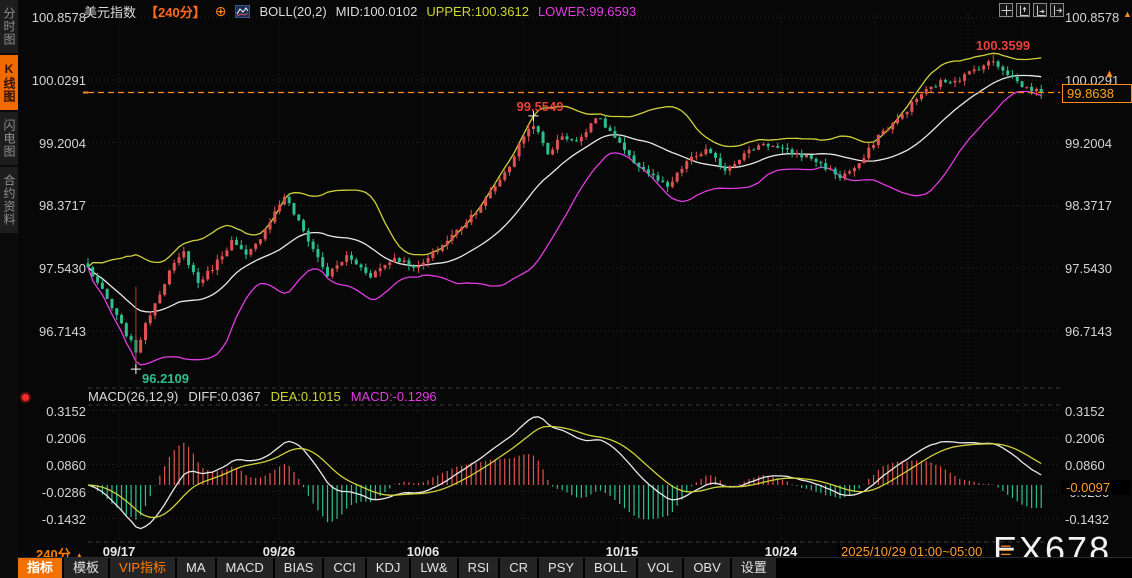 Image resolution: width=1132 pixels, height=578 pixels. What do you see at coordinates (196, 568) in the screenshot?
I see `tab-ma: MA` at bounding box center [196, 568].